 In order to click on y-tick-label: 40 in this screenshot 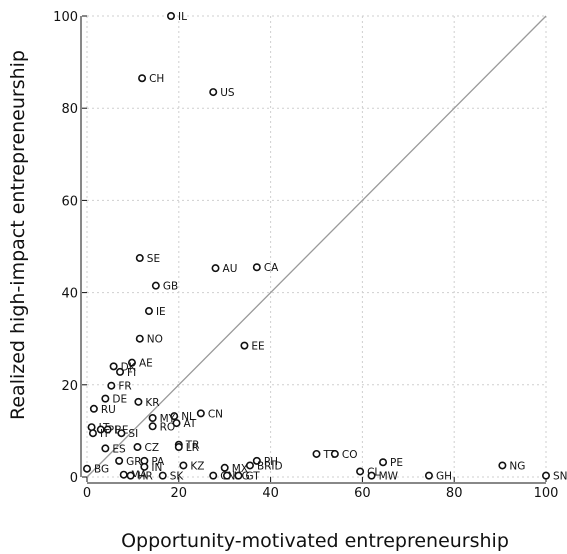, I will do `click(69, 294)`.